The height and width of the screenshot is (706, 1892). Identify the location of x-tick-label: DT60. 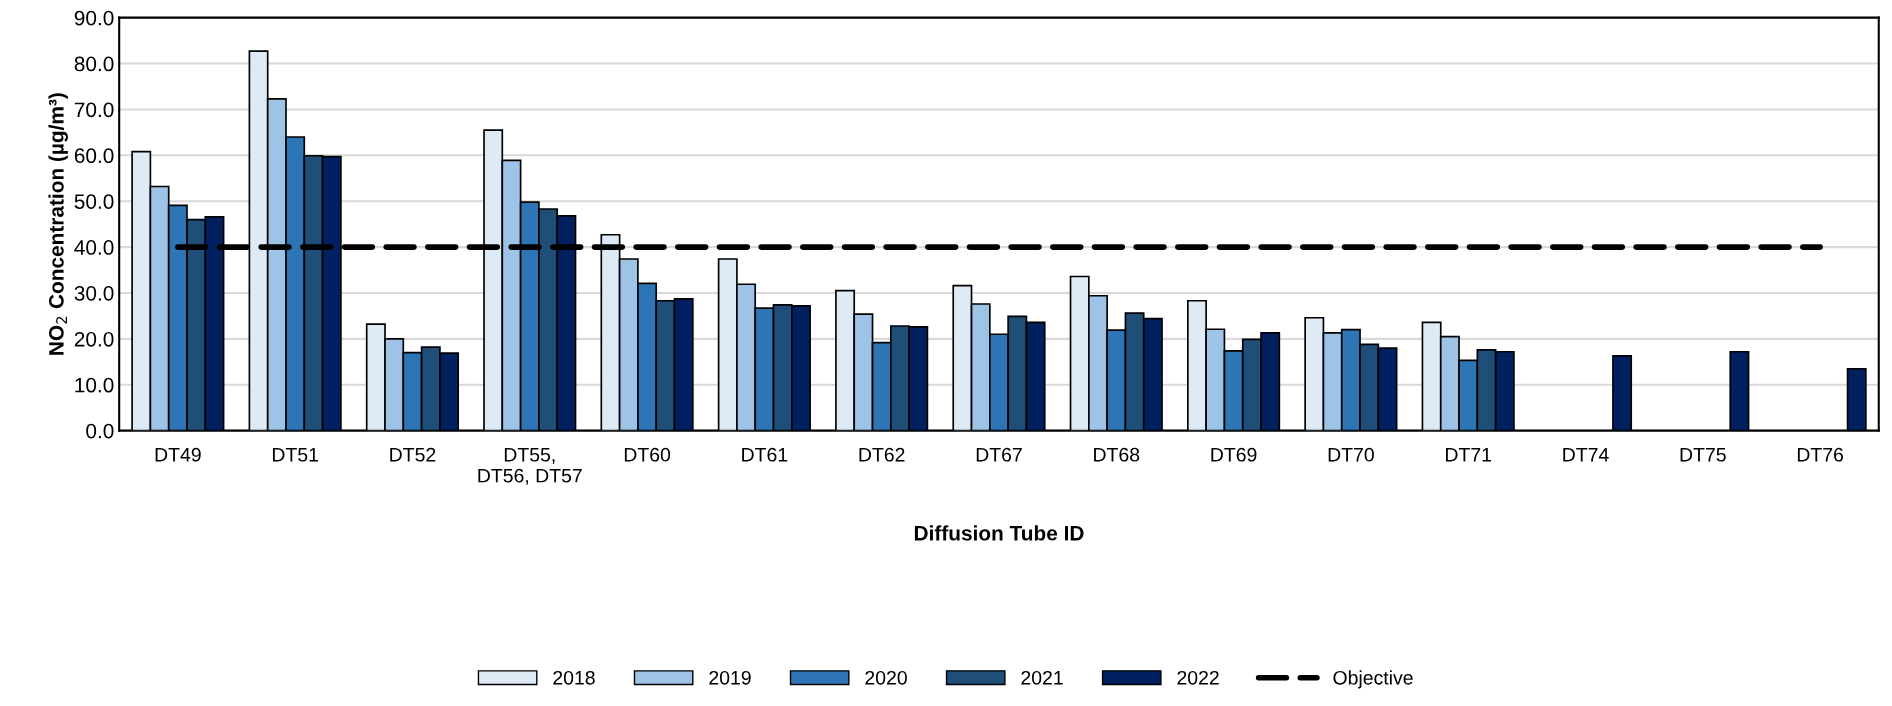
(647, 454).